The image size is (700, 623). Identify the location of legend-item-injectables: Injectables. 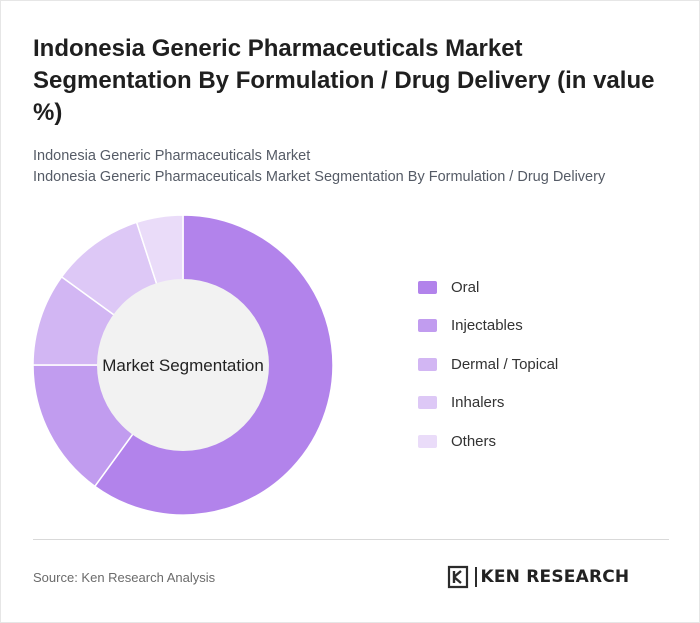
(488, 326).